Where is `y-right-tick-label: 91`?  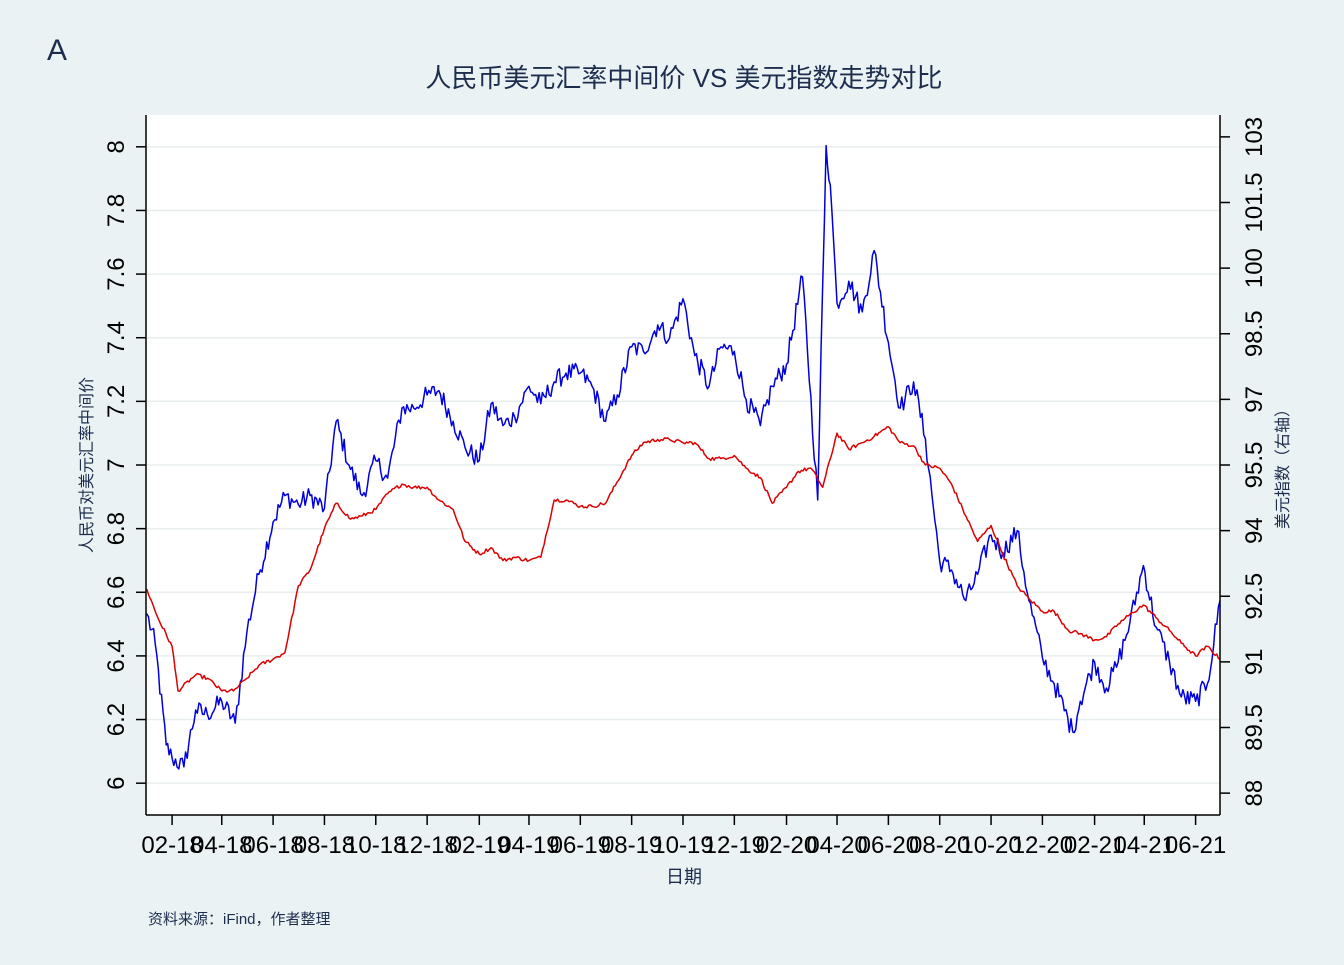
y-right-tick-label: 91 is located at coordinates (1254, 662).